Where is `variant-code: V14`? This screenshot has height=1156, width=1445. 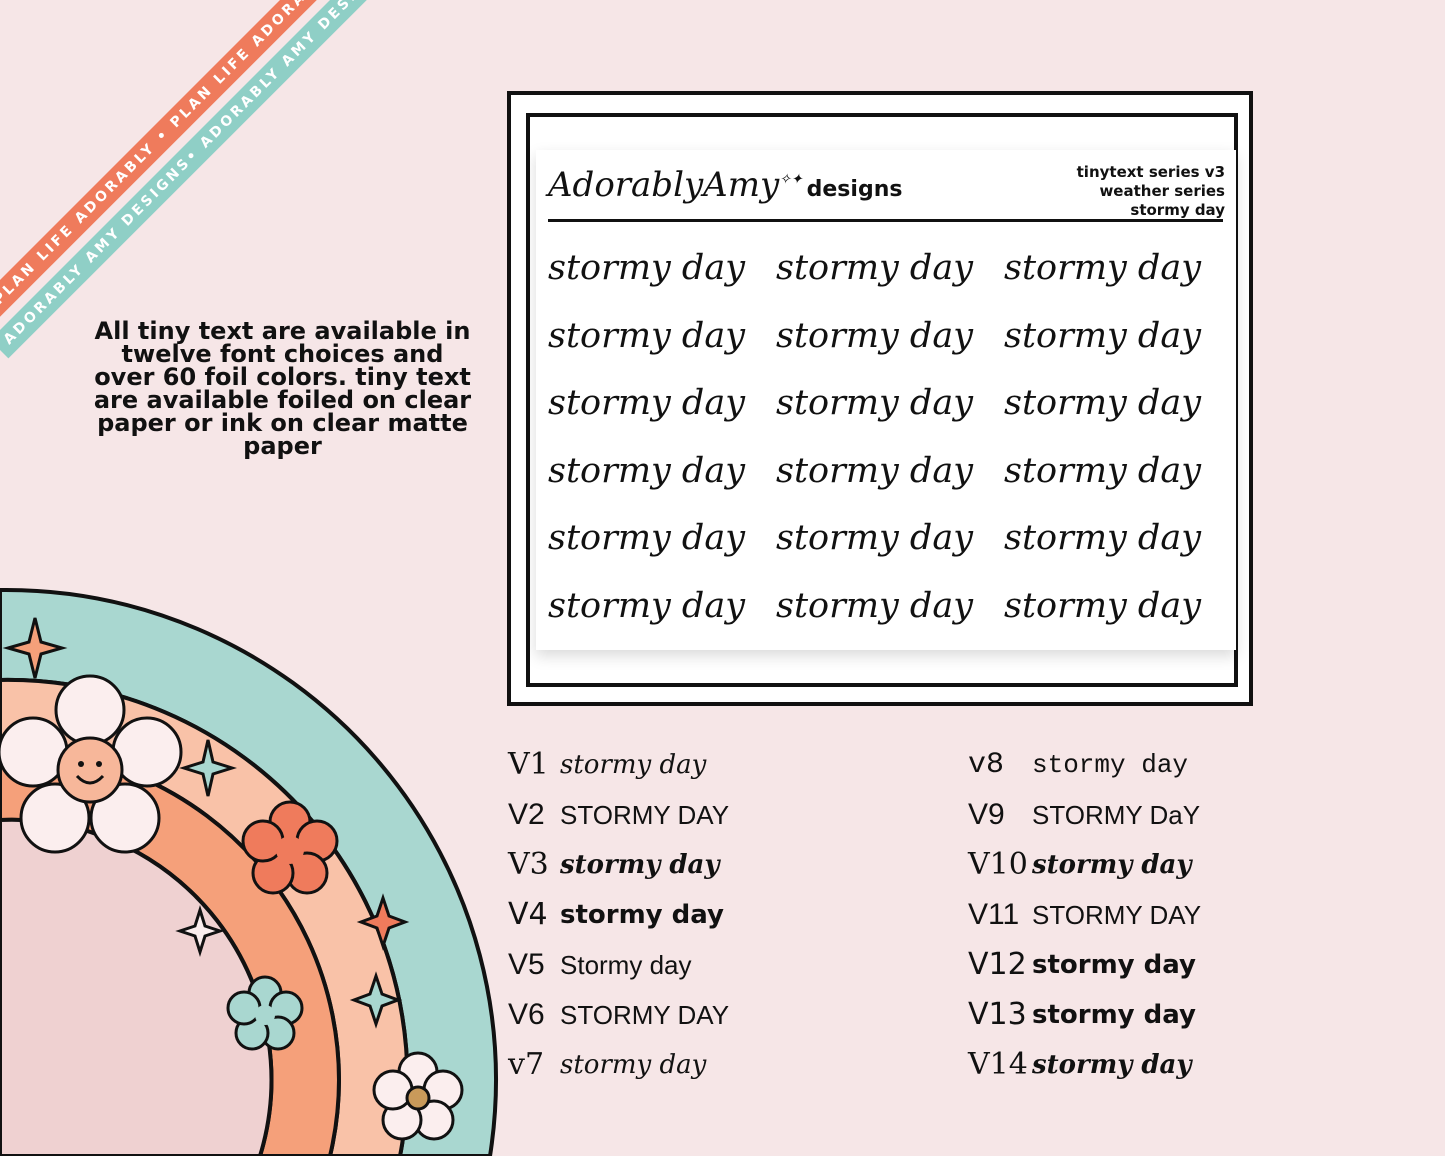
variant-code: V14 is located at coordinates (998, 1064).